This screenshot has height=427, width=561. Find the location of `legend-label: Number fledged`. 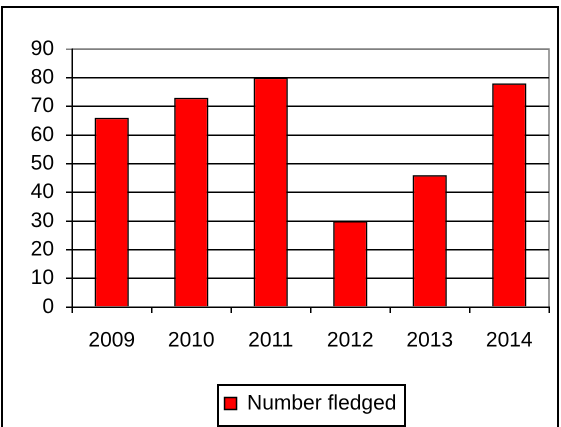

legend-label: Number fledged is located at coordinates (321, 402).